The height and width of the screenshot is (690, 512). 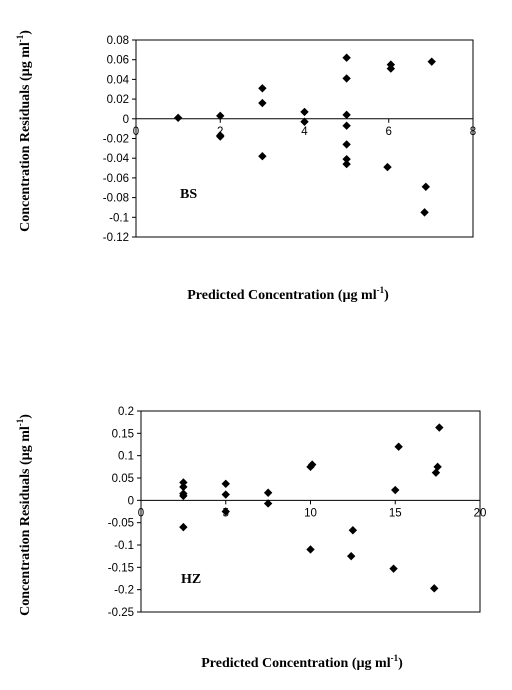 What do you see at coordinates (123, 479) in the screenshot?
I see `y-tick-label: 0.05` at bounding box center [123, 479].